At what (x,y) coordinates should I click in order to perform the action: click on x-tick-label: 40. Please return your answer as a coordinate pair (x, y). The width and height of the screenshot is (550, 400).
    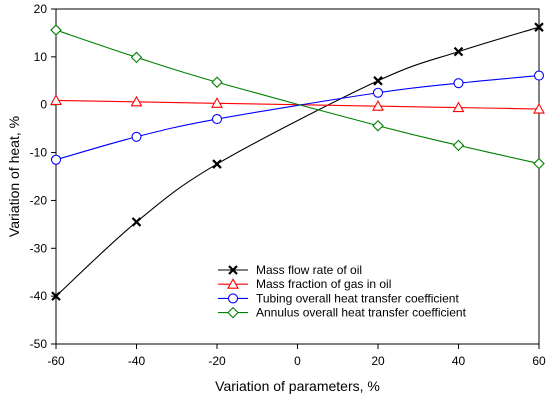
    Looking at the image, I should click on (459, 361).